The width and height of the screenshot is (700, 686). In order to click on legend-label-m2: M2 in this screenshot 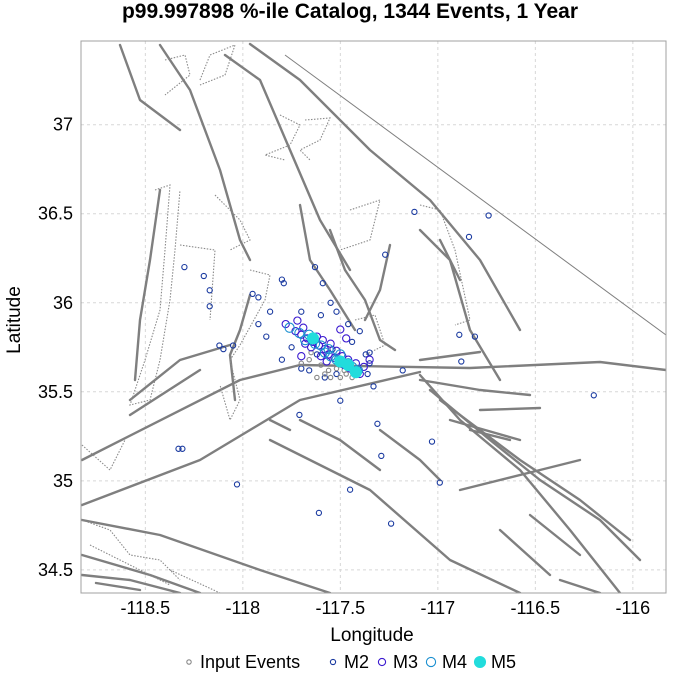, I will do `click(356, 662)`.